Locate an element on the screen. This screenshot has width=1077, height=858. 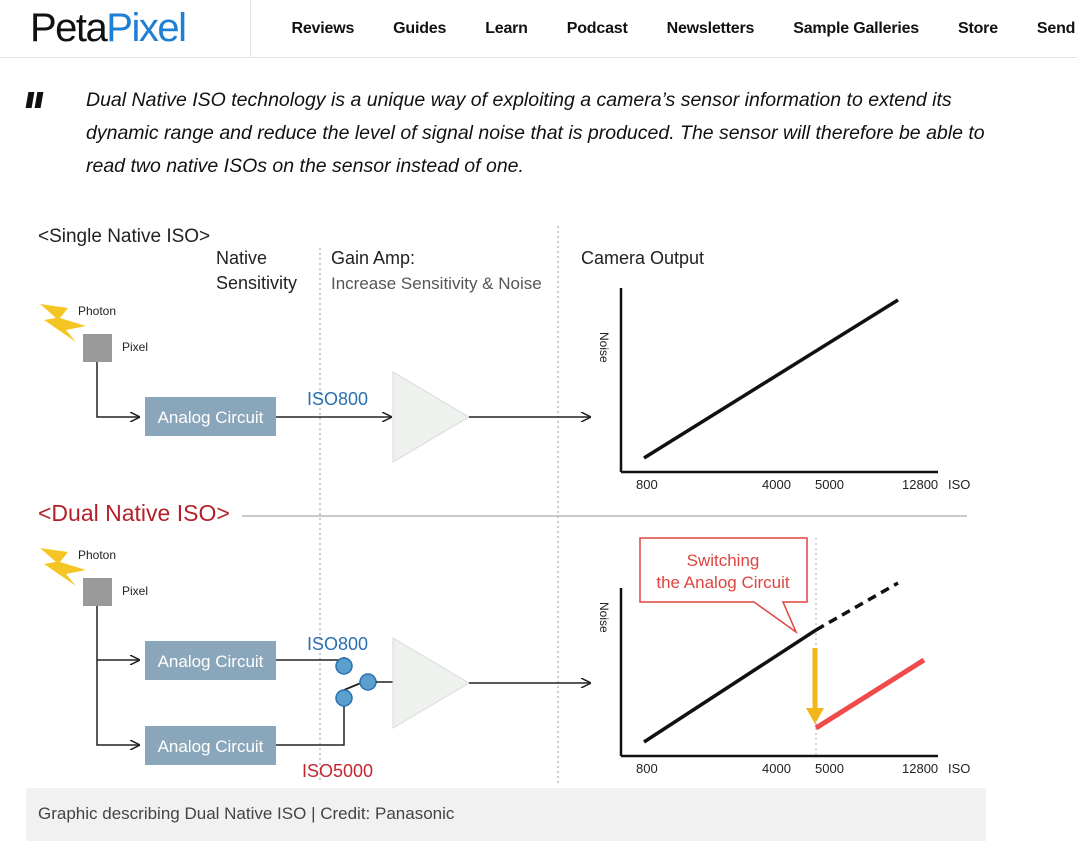
switch-contact-iso800 is located at coordinates (344, 666).